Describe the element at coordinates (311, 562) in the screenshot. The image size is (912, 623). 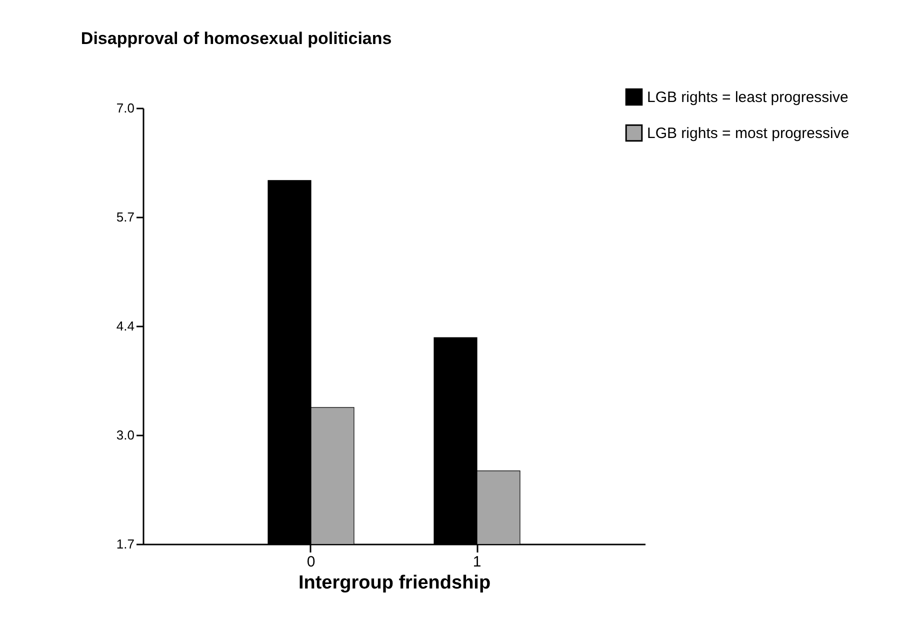
I see `x-tick-label: 0` at that location.